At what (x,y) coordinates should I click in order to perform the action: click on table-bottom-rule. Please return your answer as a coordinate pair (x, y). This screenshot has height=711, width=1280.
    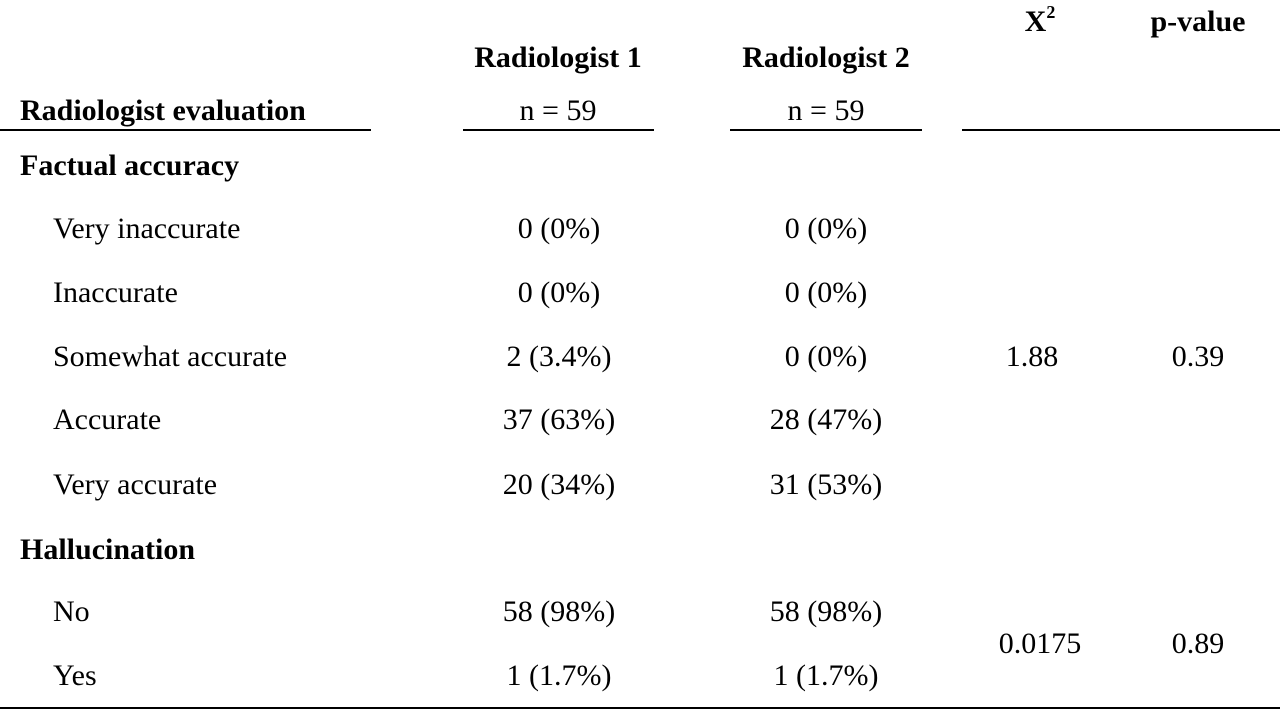
    Looking at the image, I should click on (640, 708).